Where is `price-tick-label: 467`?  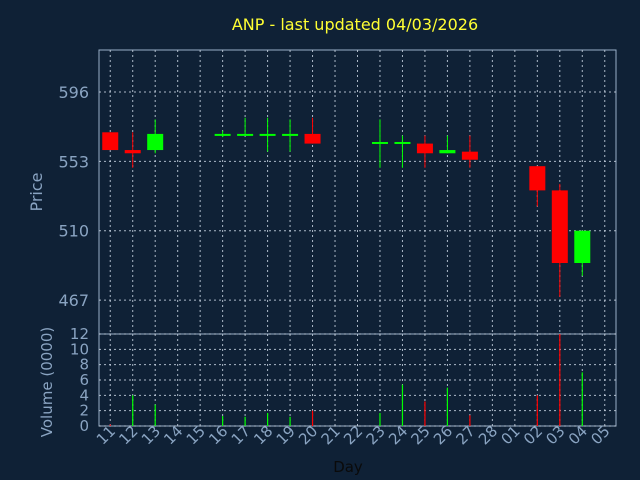 price-tick-label: 467 is located at coordinates (73, 300).